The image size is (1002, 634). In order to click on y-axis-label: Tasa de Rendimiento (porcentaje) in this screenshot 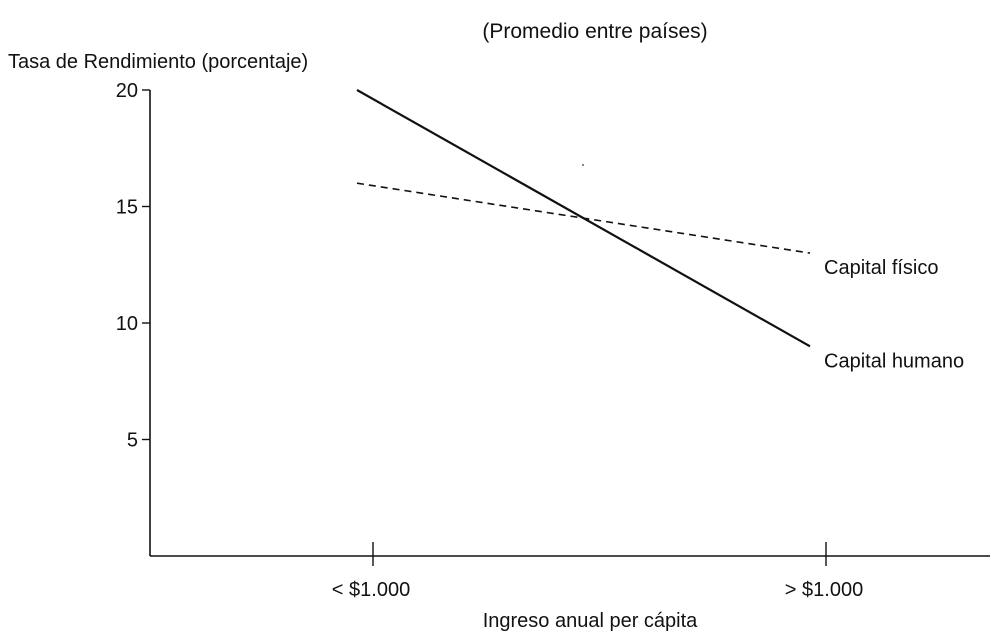, I will do `click(158, 62)`.